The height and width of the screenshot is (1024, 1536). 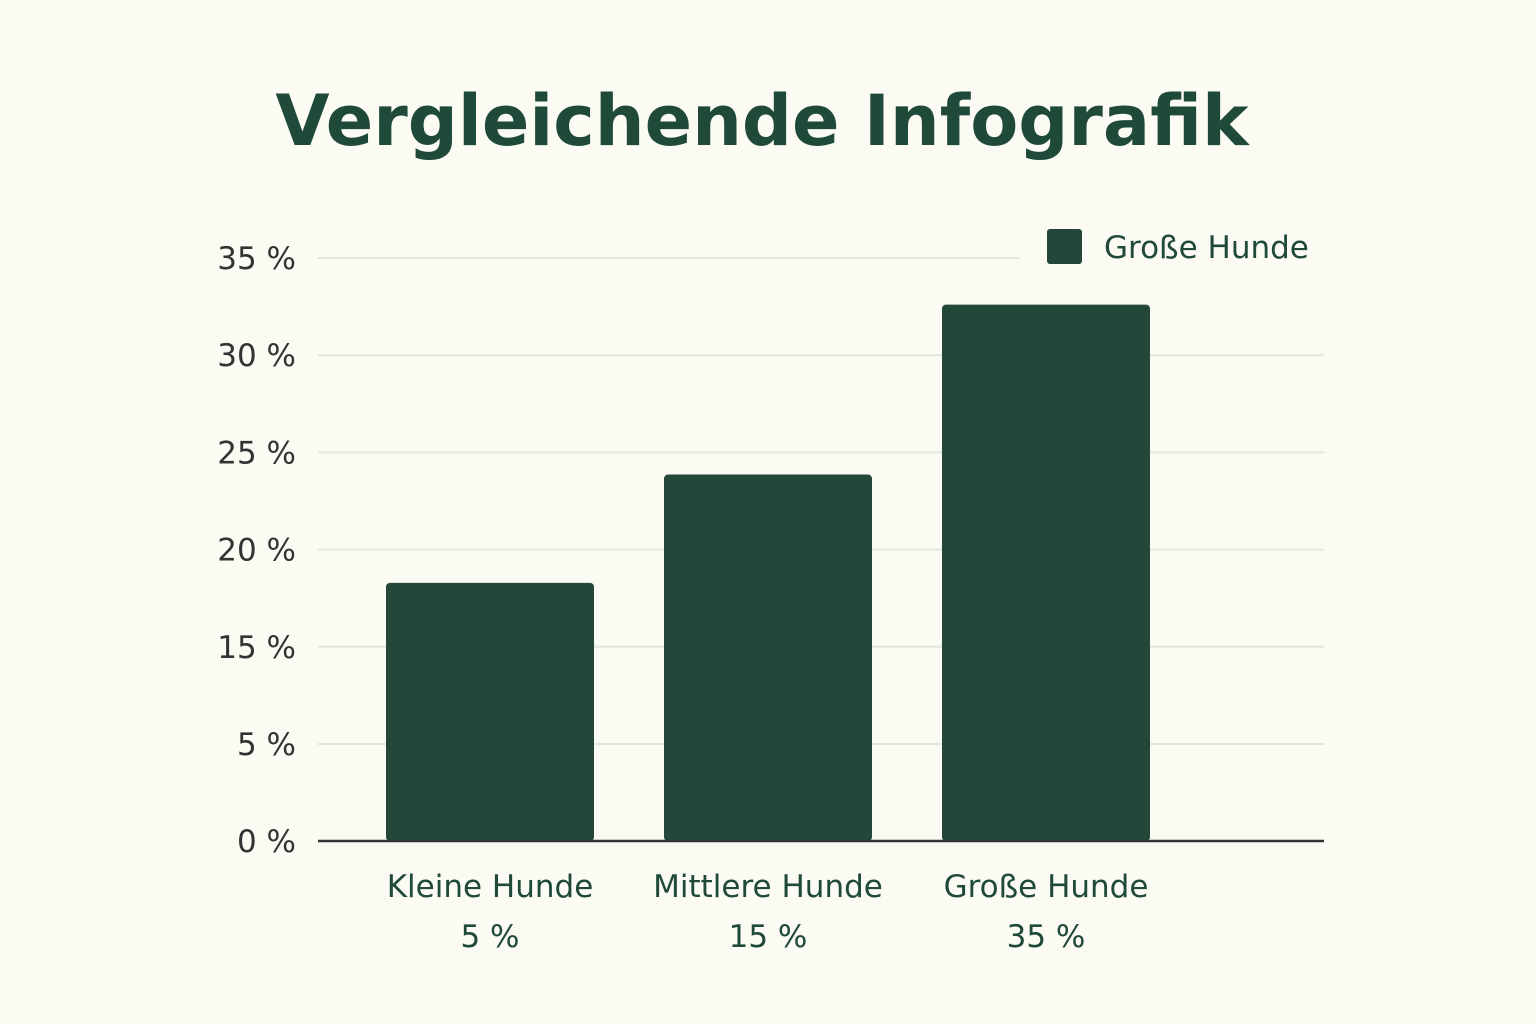 I want to click on legend-swatch, so click(x=1064, y=246).